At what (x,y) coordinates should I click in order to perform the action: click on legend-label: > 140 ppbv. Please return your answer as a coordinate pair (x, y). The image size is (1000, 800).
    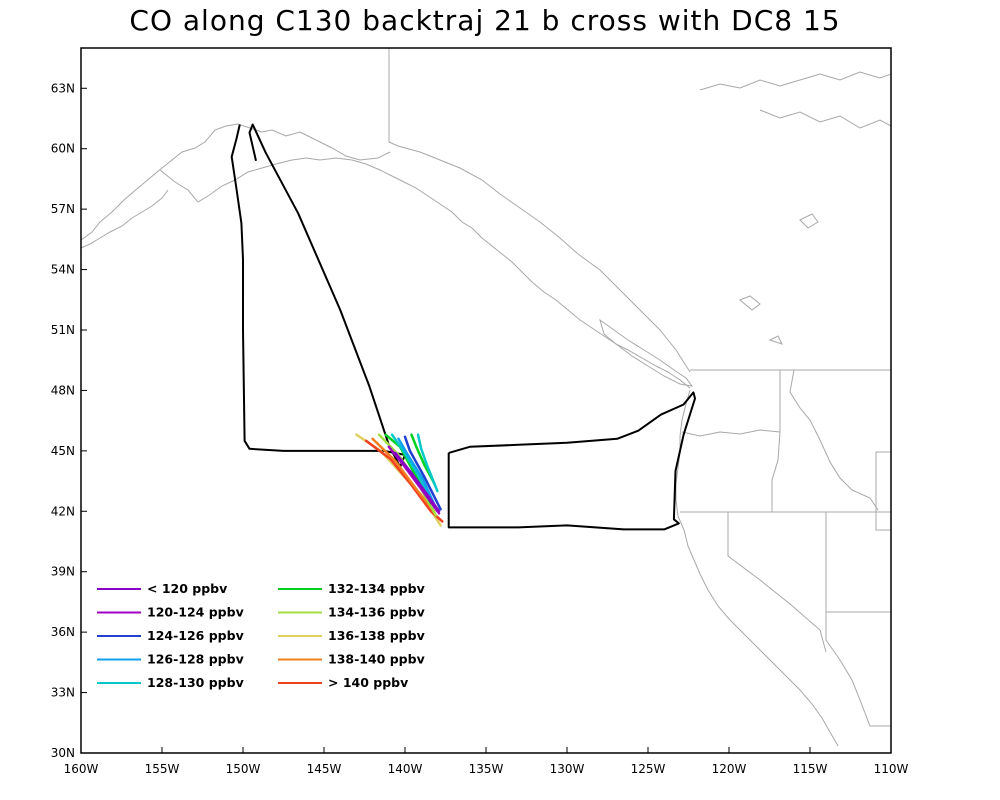
    Looking at the image, I should click on (368, 682).